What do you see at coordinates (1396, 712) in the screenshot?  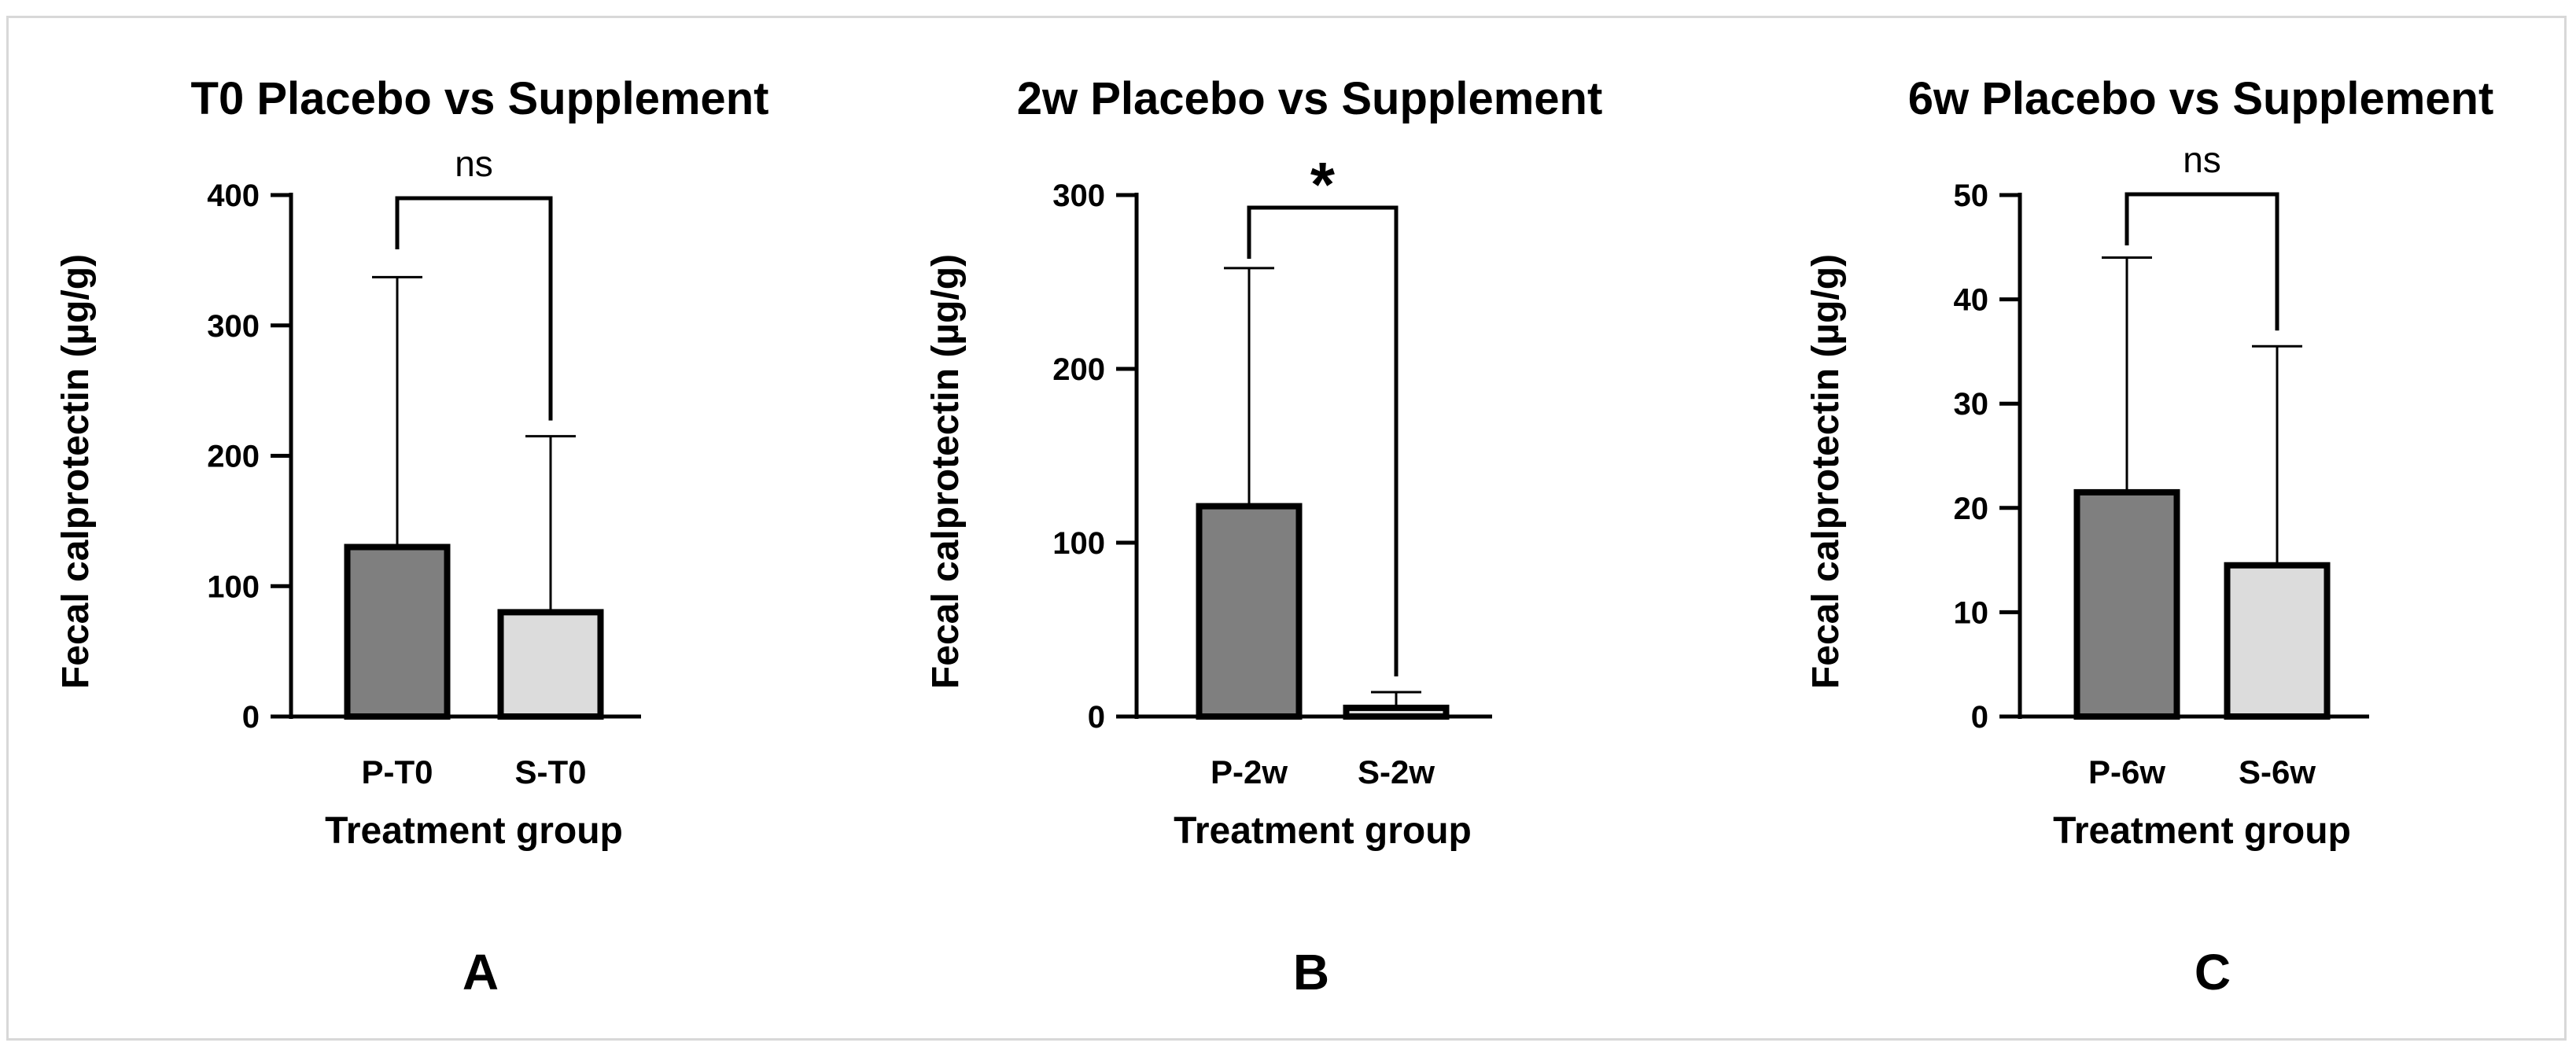 I see `bar-s-2w` at bounding box center [1396, 712].